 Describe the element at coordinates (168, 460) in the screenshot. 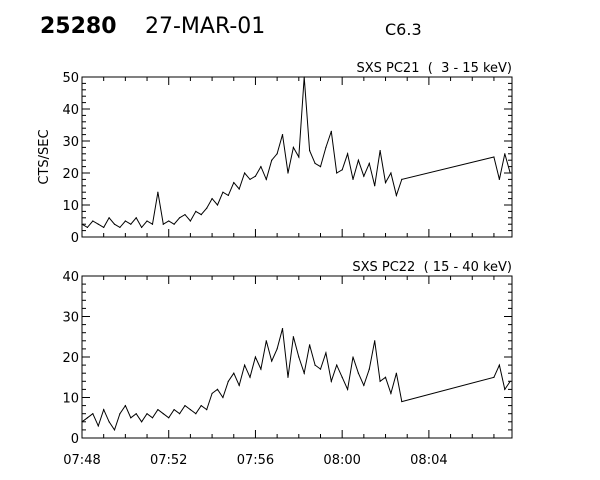

I see `x-tick-label: 07:52` at that location.